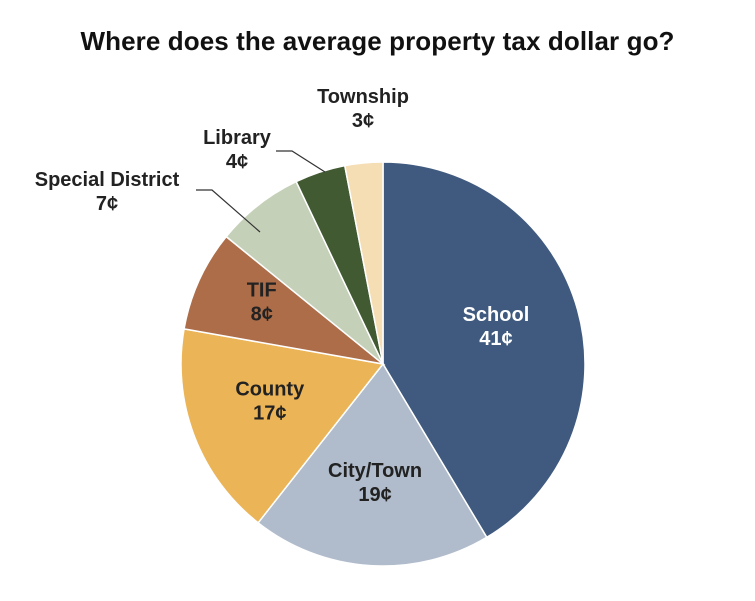  I want to click on slice-value-library: 4¢, so click(237, 162).